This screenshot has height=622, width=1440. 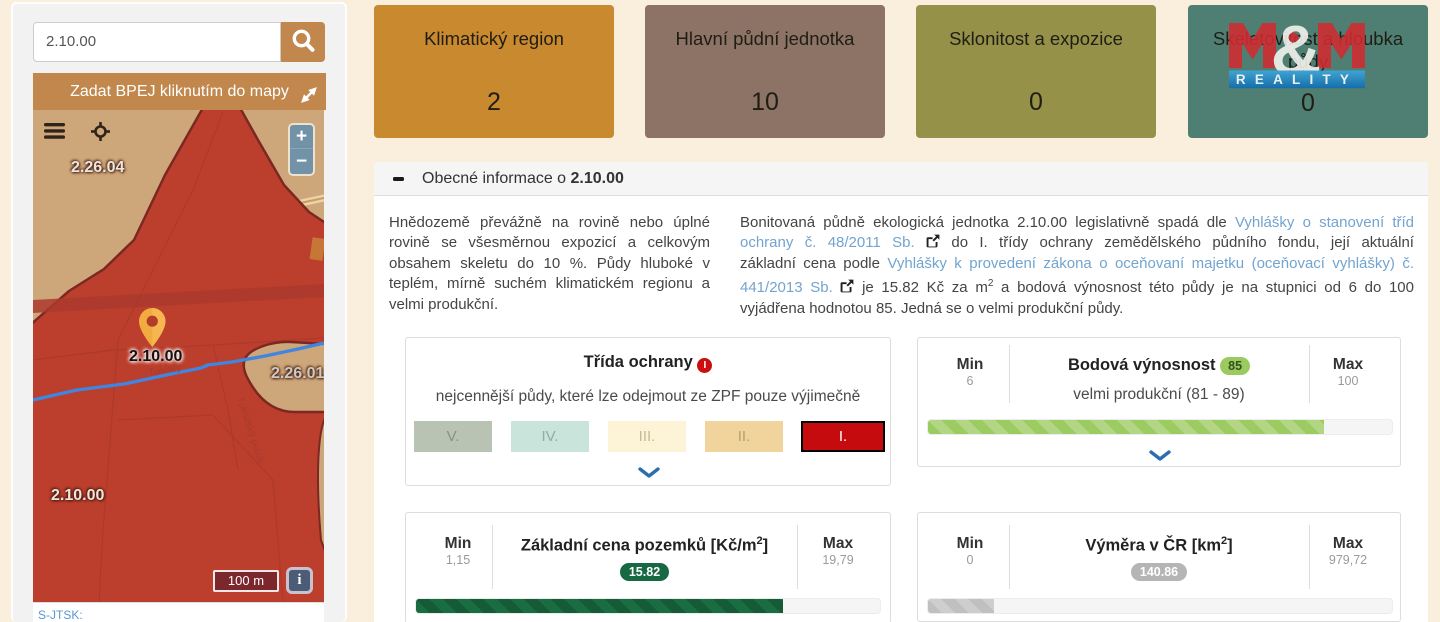 I want to click on svg-text: REALITY, so click(x=1297, y=79).